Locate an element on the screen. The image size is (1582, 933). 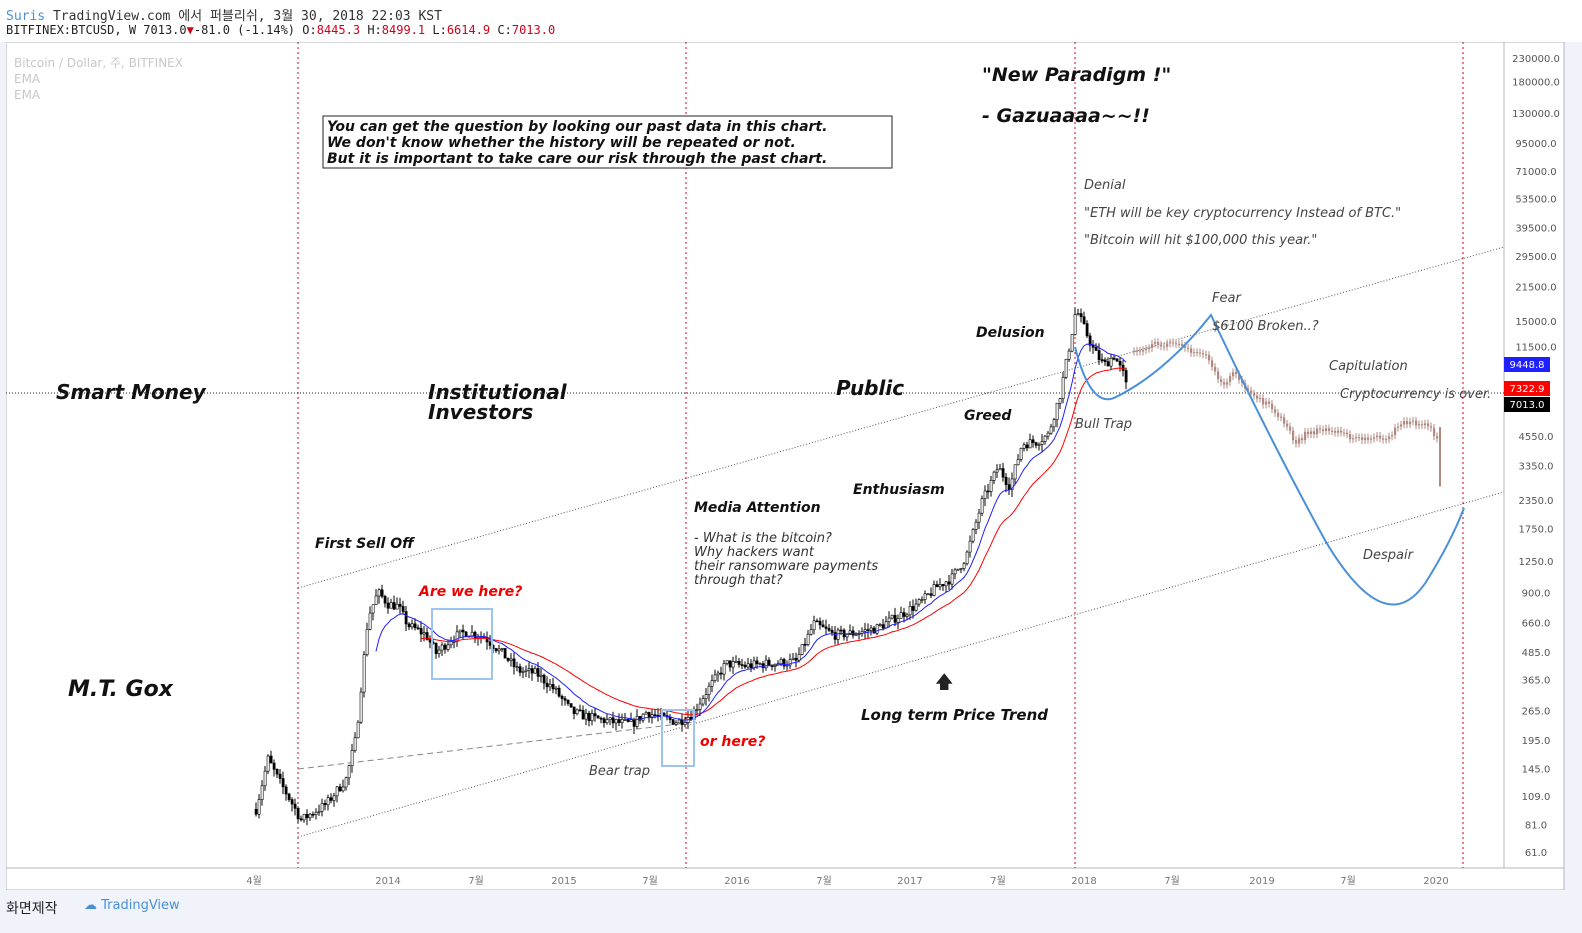
media-question-2: Why hackers want is located at coordinates (754, 552).